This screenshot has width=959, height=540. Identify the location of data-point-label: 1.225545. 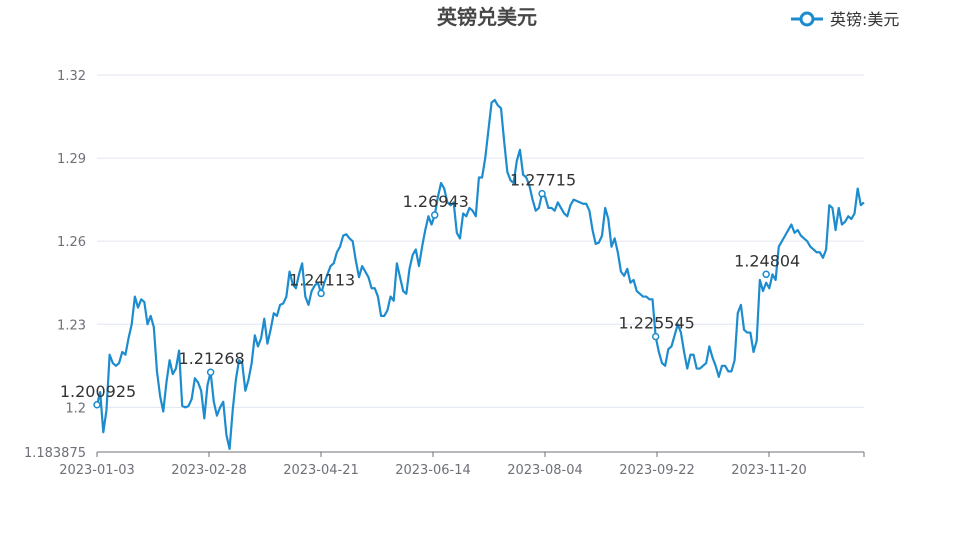
(657, 323).